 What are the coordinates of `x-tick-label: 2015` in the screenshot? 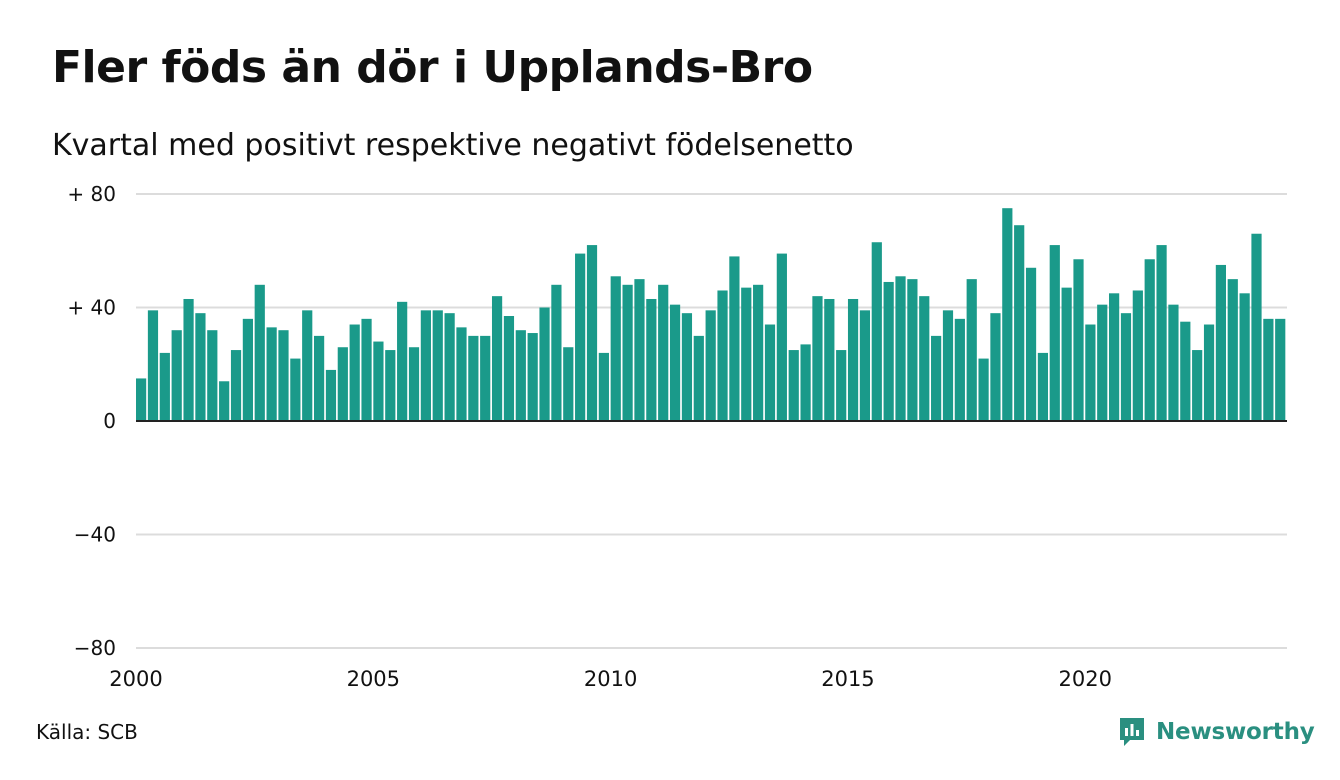 It's located at (847, 679).